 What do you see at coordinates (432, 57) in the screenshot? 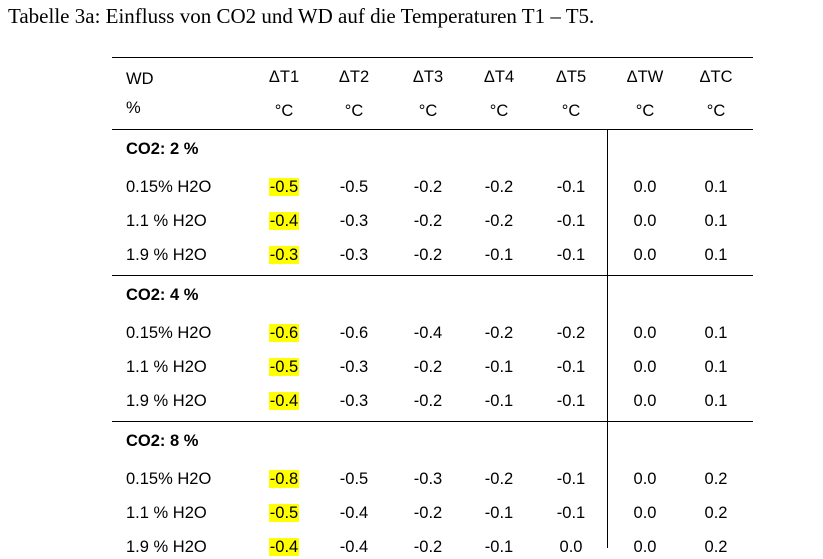
I see `top-rule` at bounding box center [432, 57].